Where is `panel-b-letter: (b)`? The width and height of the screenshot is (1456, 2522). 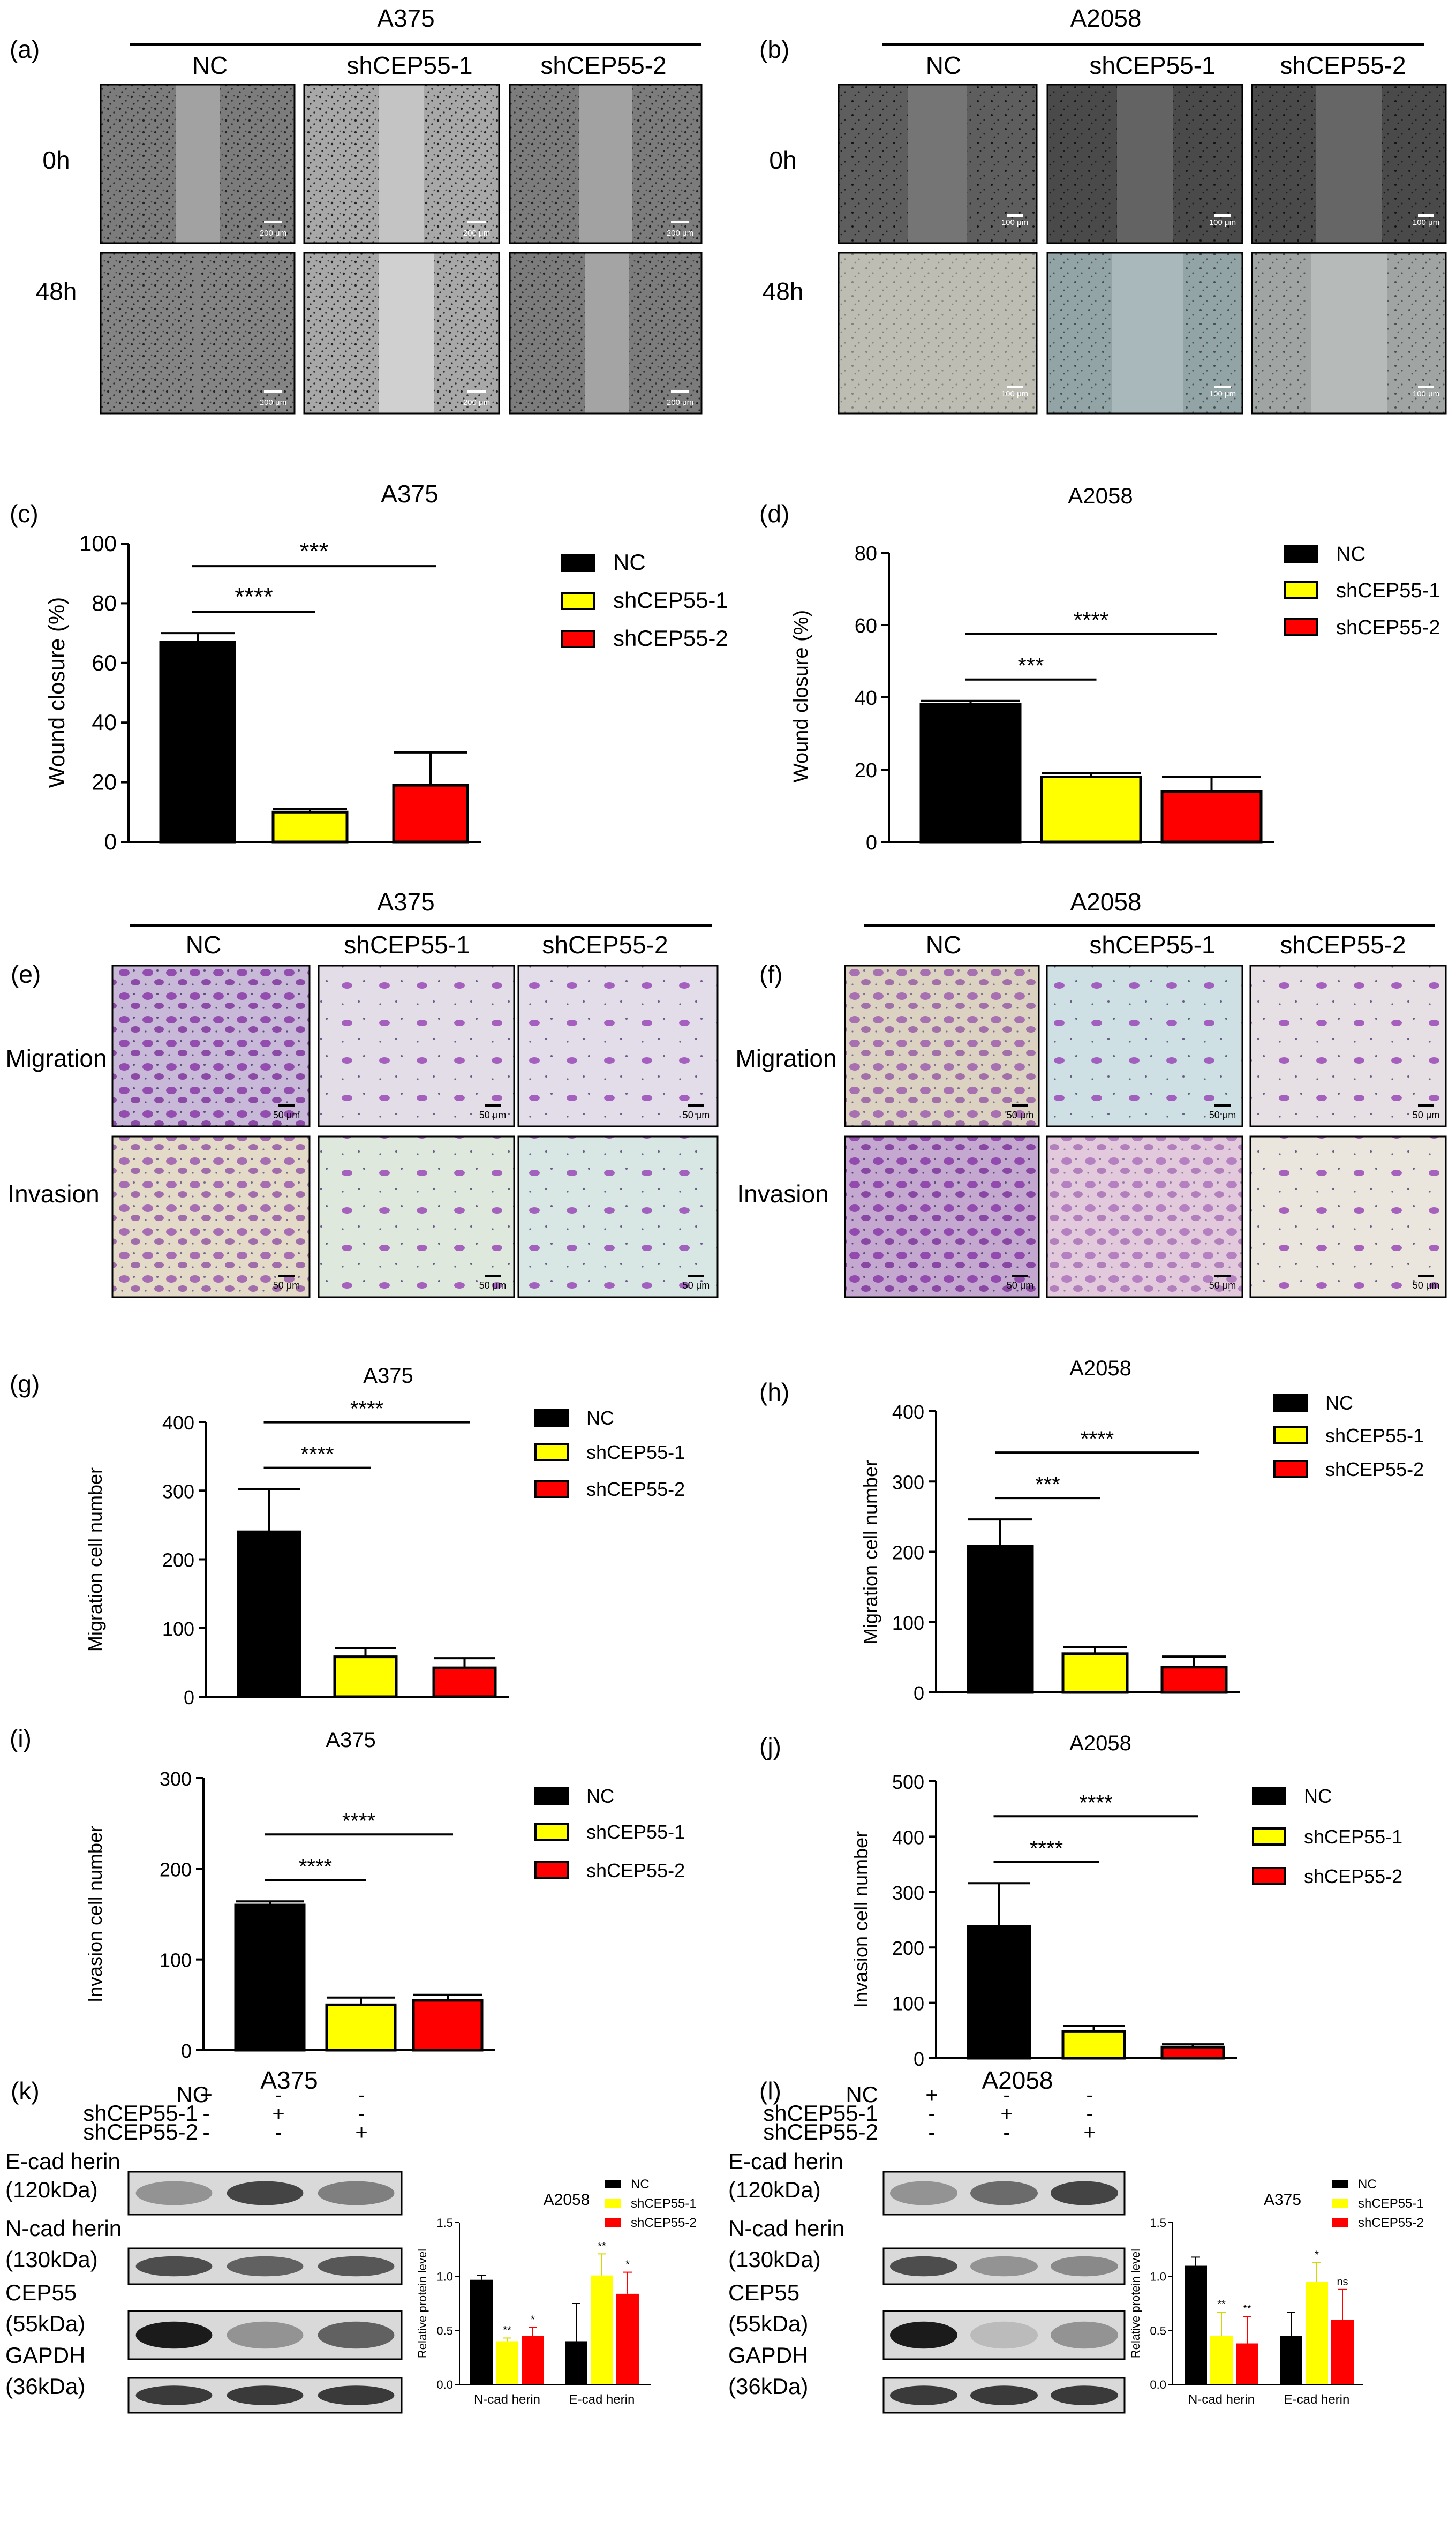 panel-b-letter: (b) is located at coordinates (774, 49).